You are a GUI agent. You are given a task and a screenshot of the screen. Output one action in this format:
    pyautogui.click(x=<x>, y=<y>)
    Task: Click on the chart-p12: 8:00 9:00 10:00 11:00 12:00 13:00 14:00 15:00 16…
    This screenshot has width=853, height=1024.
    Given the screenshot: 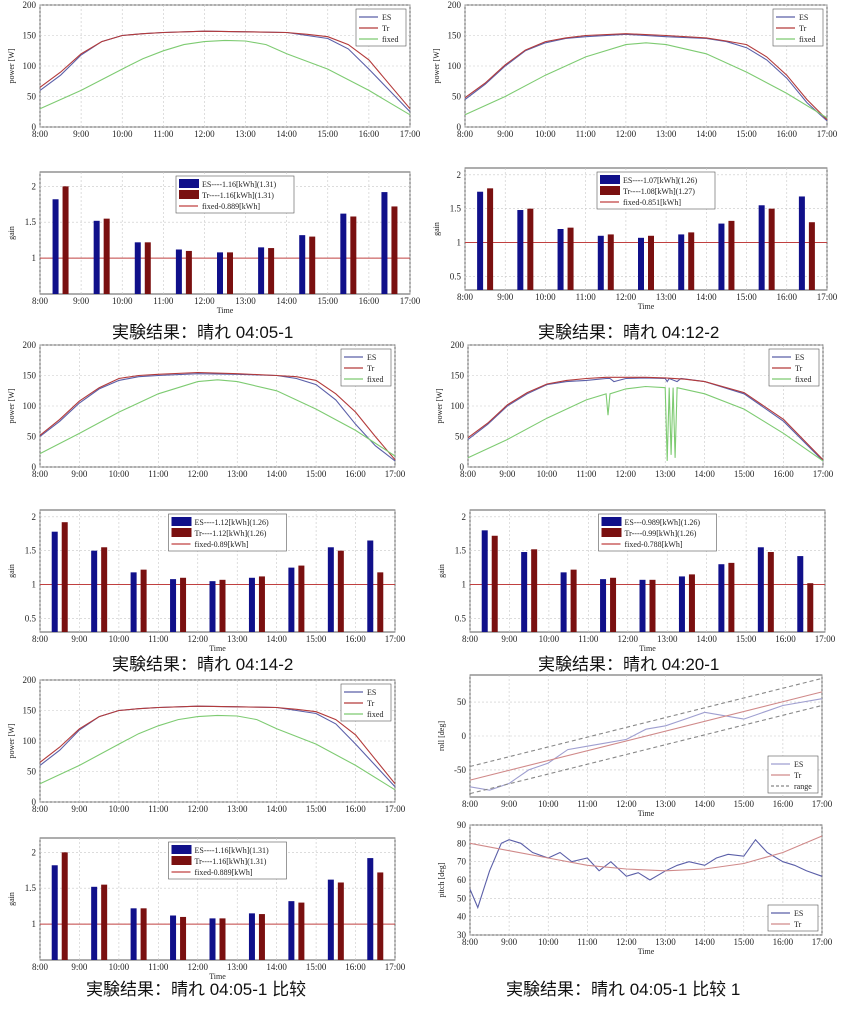 What is the action you would take?
    pyautogui.click(x=635, y=888)
    